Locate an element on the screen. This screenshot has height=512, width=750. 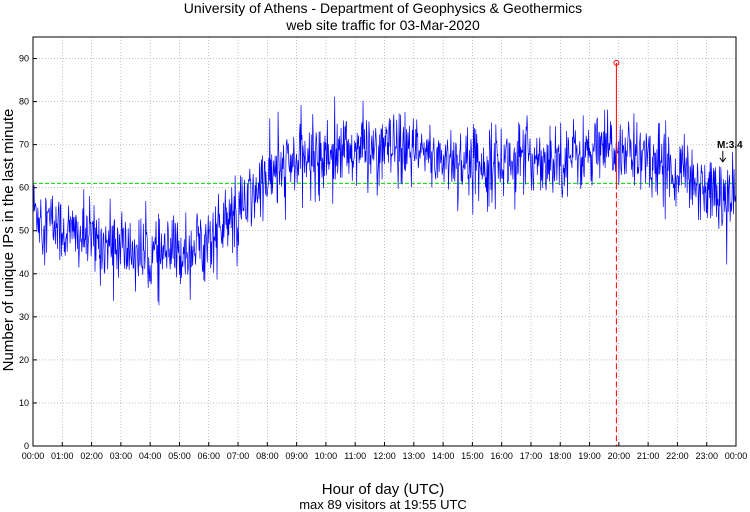
x-tick-label: 04:00 is located at coordinates (150, 456).